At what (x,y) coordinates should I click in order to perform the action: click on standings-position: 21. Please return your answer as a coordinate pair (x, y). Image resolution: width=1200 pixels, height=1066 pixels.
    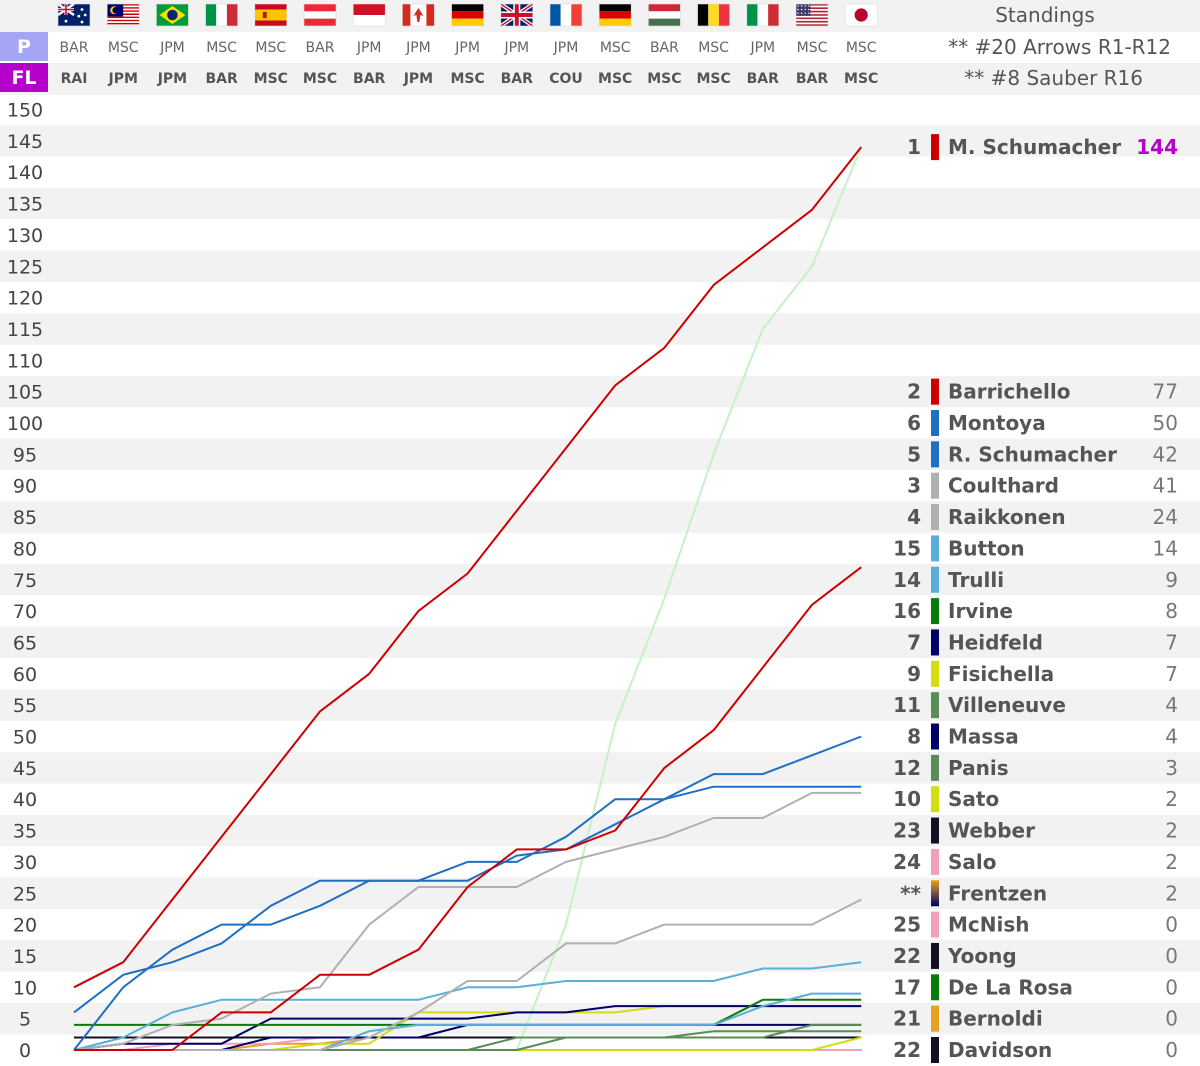
    Looking at the image, I should click on (907, 1019).